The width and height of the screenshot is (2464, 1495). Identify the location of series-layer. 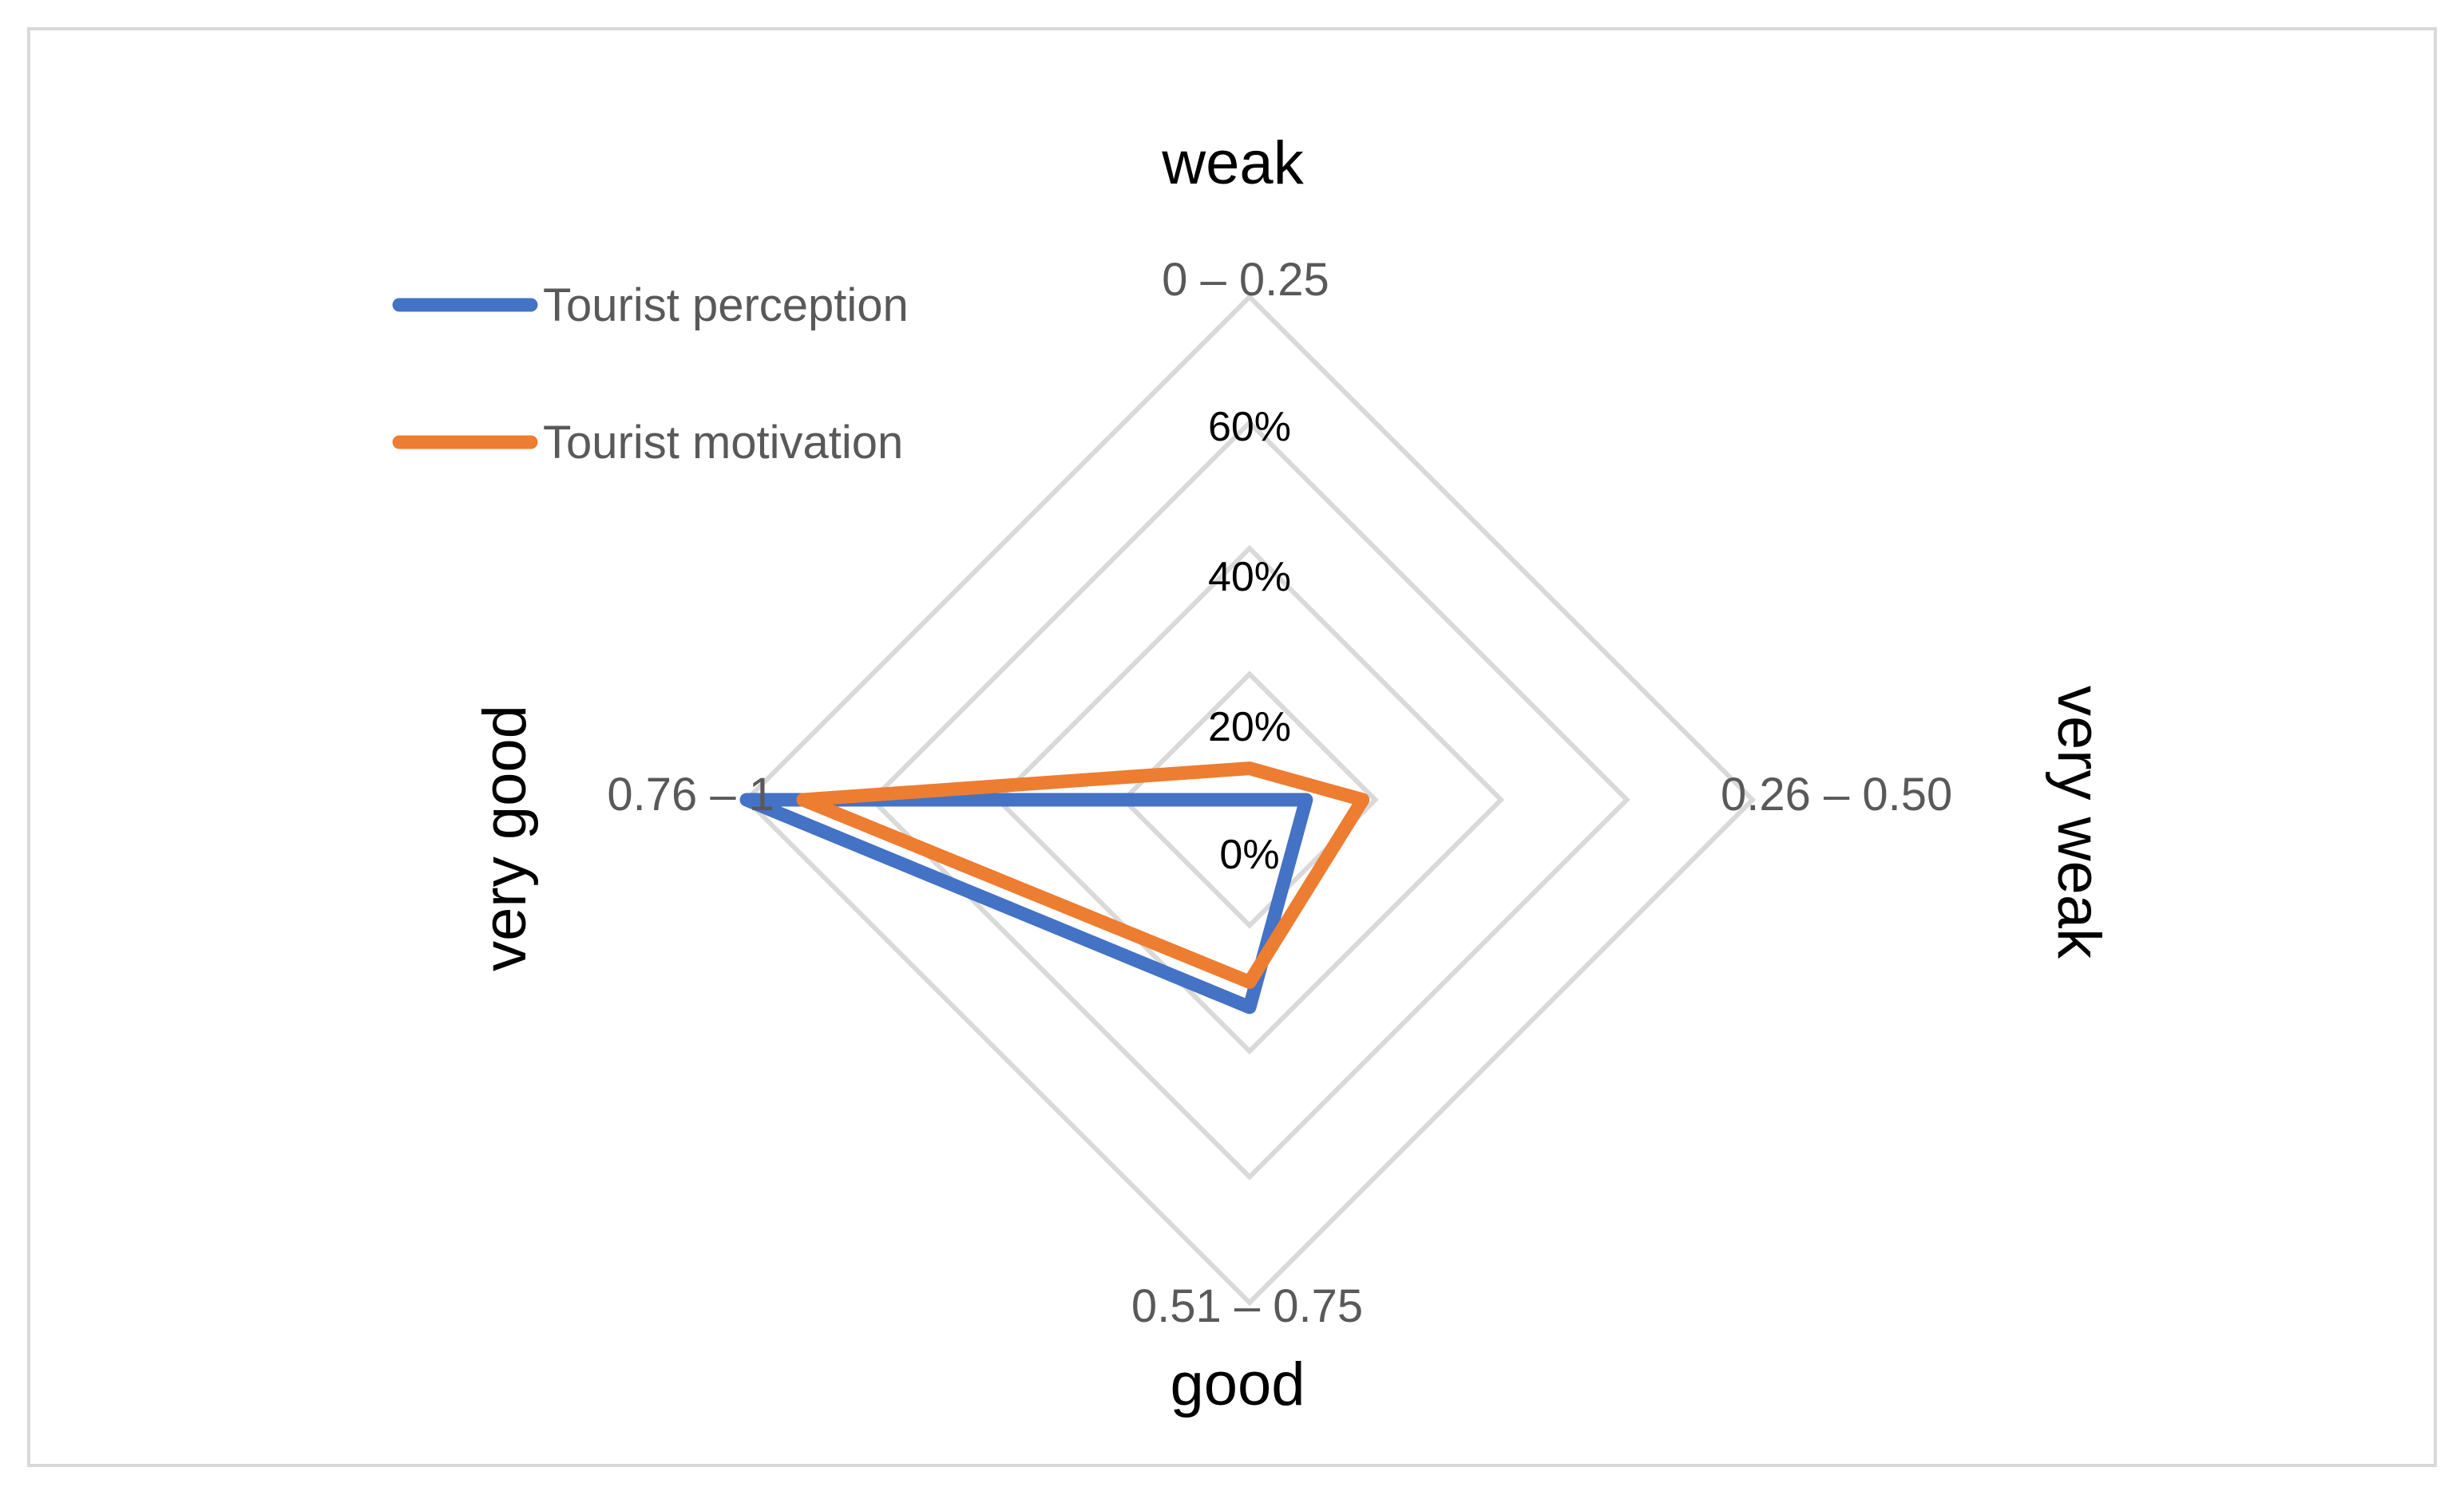
(1054, 887).